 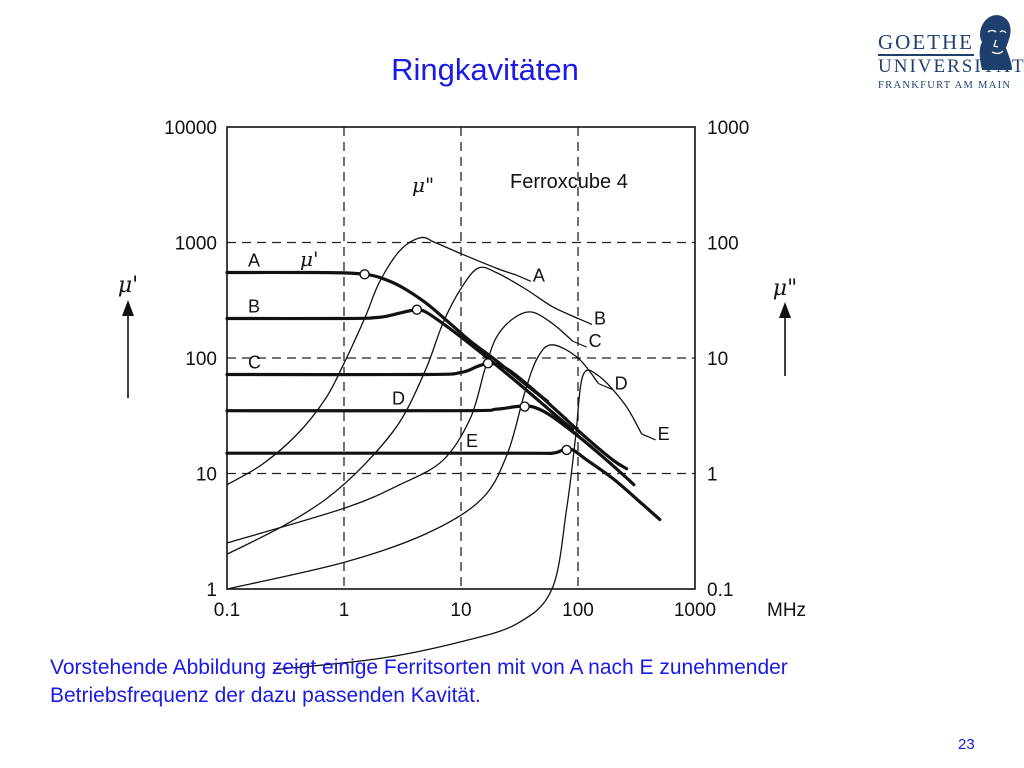 What do you see at coordinates (723, 244) in the screenshot?
I see `y-right-tick-label: 100` at bounding box center [723, 244].